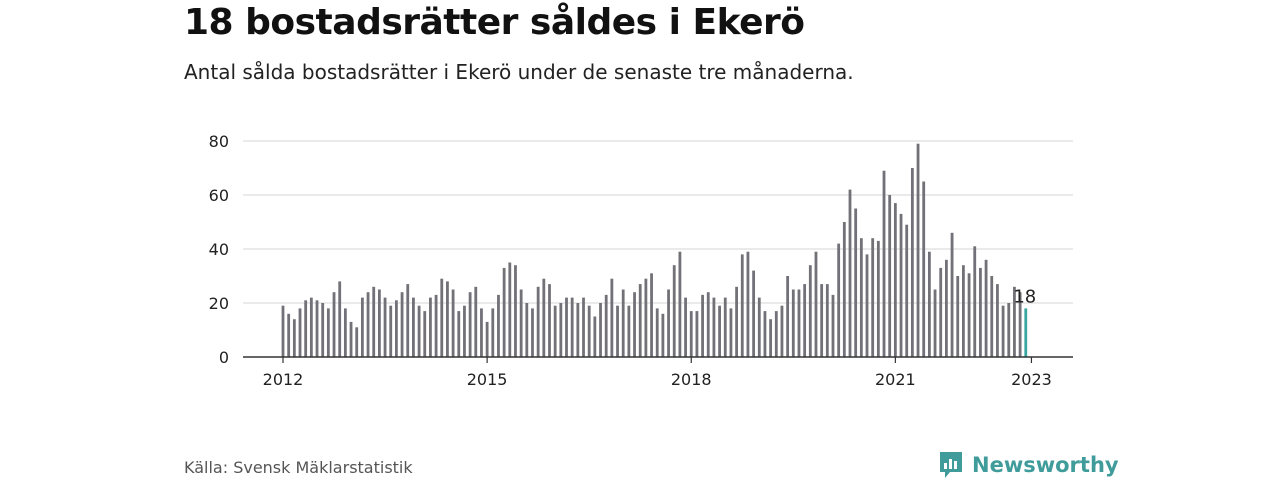 Image resolution: width=1280 pixels, height=480 pixels. What do you see at coordinates (283, 379) in the screenshot?
I see `x-tick-label: 2012` at bounding box center [283, 379].